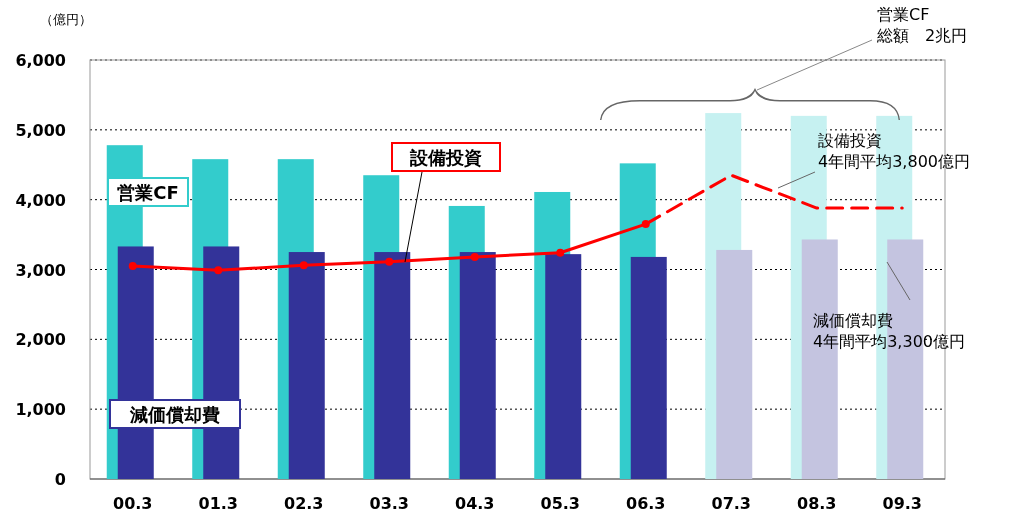  I want to click on text: 設備投資, so click(445, 157).